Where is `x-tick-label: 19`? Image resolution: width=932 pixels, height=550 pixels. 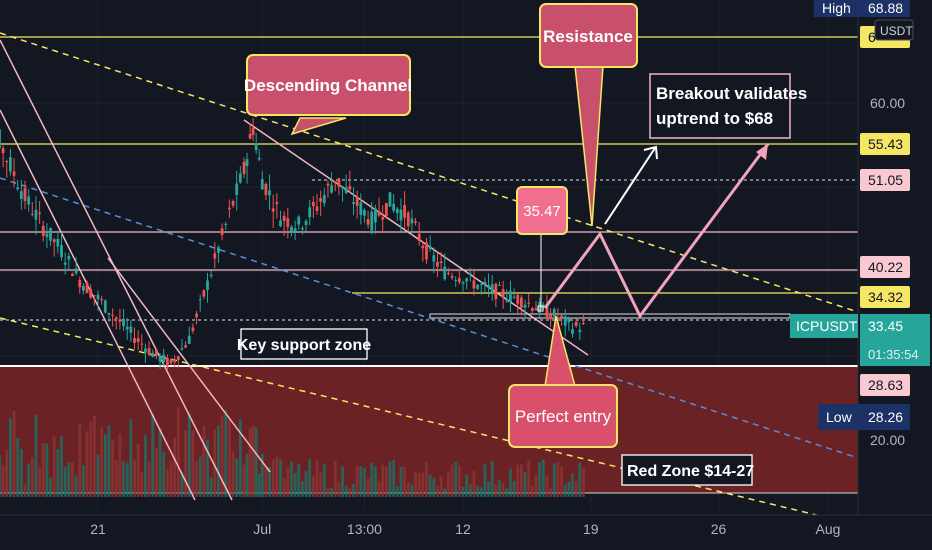
x-tick-label: 19 is located at coordinates (591, 529).